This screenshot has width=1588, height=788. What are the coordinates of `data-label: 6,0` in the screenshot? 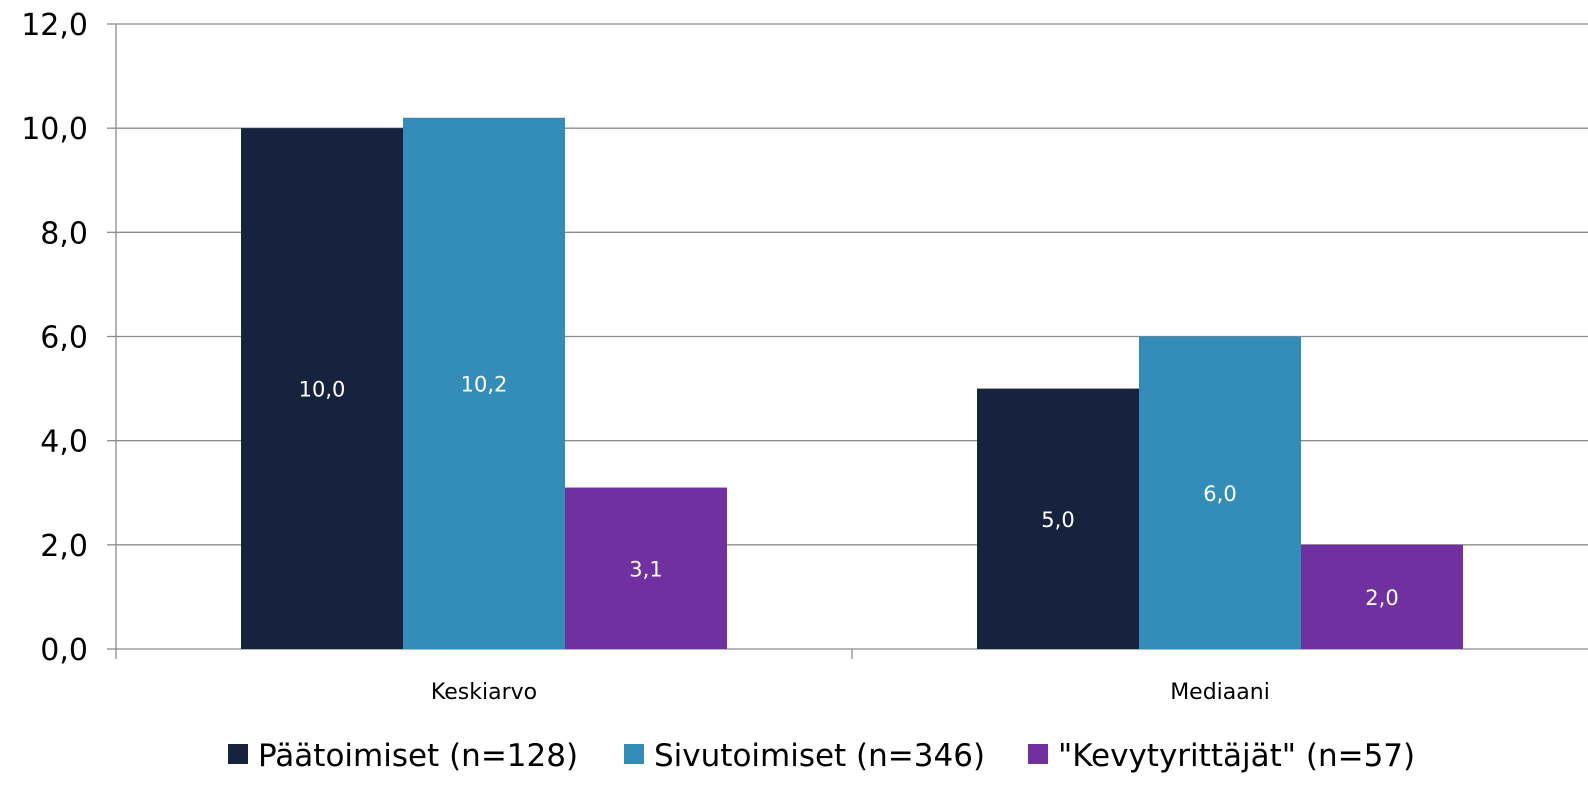 It's located at (1219, 494).